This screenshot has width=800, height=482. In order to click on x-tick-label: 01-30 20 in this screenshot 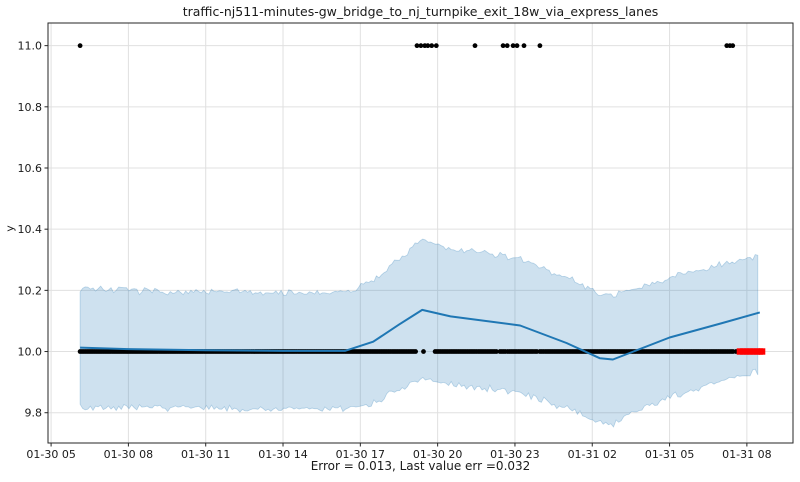, I will do `click(437, 454)`.